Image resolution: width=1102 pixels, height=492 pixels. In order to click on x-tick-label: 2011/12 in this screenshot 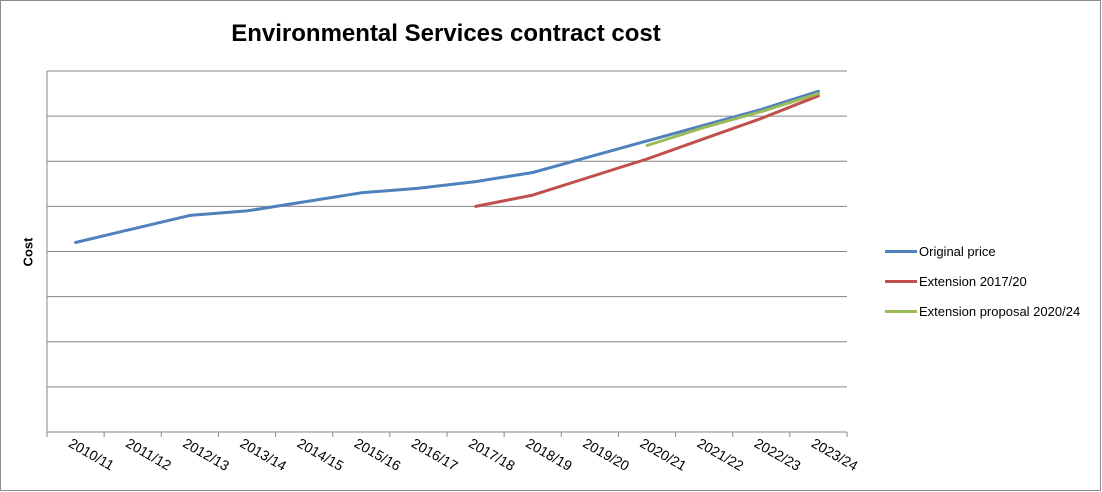, I will do `click(148, 454)`.